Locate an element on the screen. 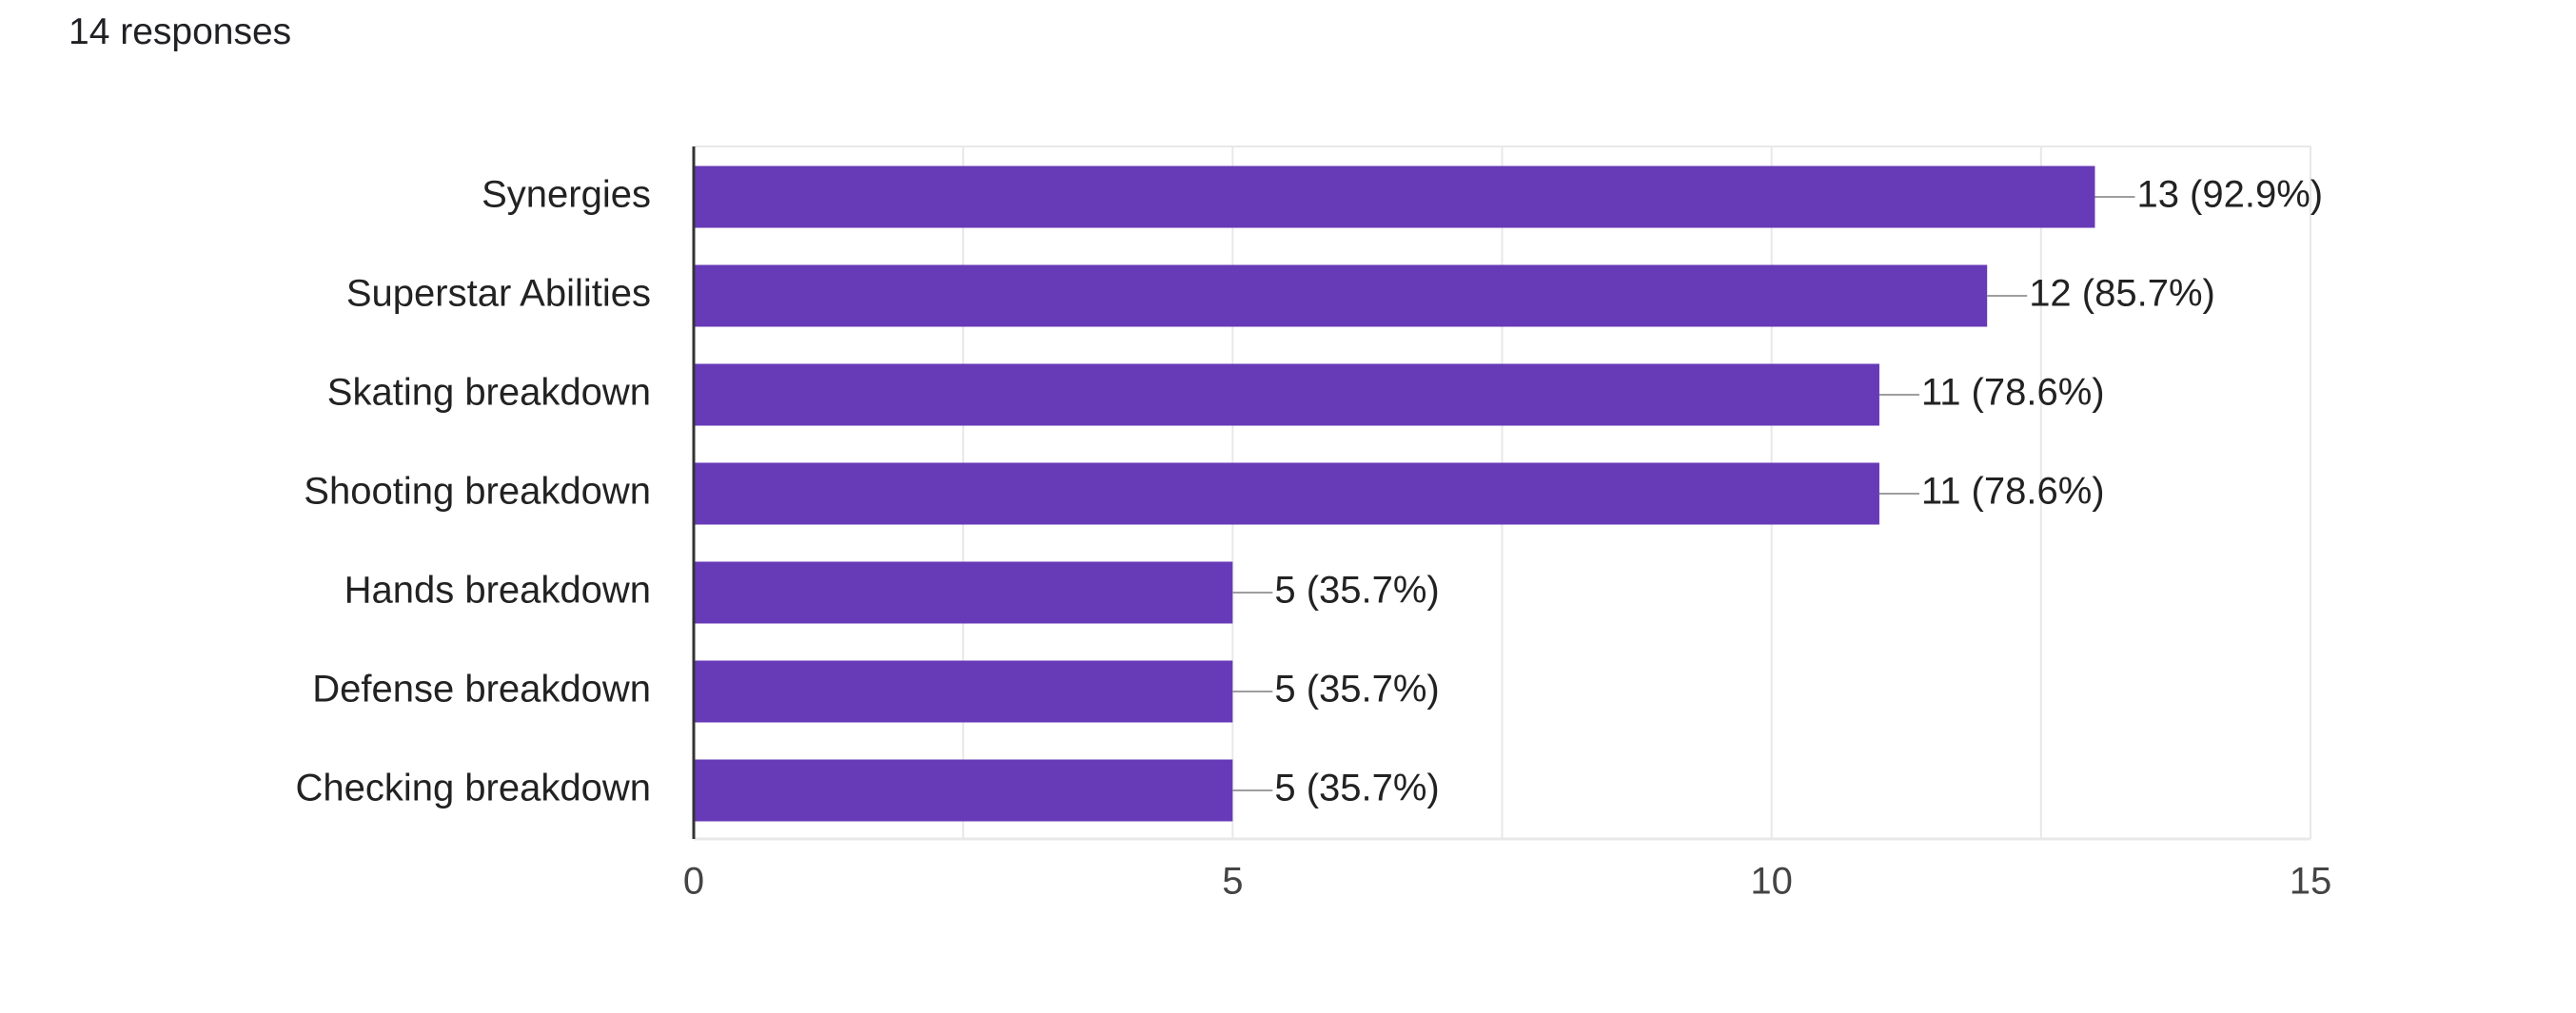  x-tick-label: 10 is located at coordinates (1771, 882).